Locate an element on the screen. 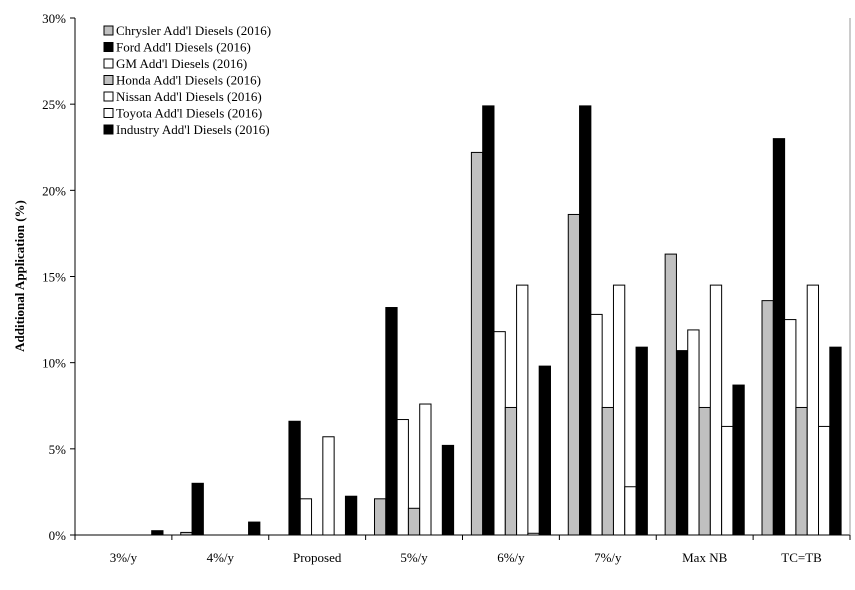  x-tick-label: Max NB is located at coordinates (704, 557).